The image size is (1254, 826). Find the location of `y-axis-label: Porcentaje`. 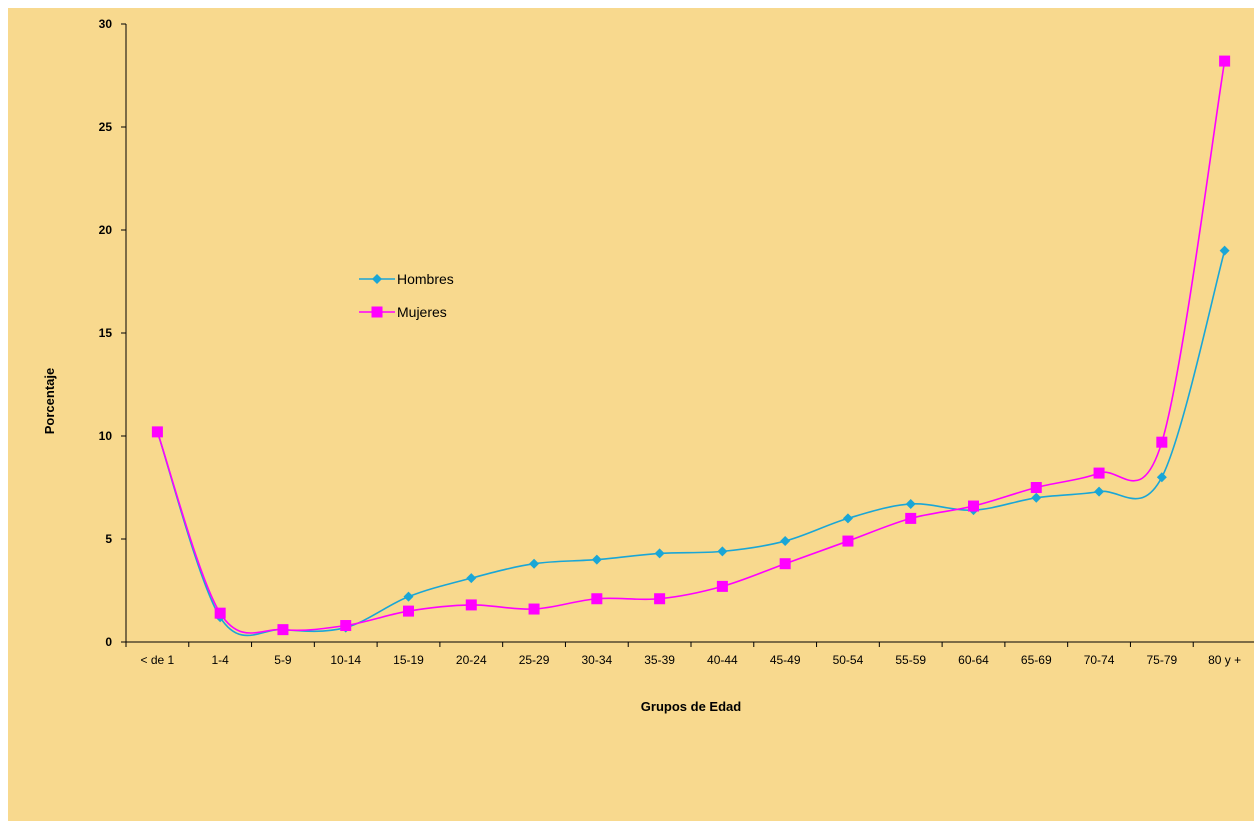

y-axis-label: Porcentaje is located at coordinates (49, 401).